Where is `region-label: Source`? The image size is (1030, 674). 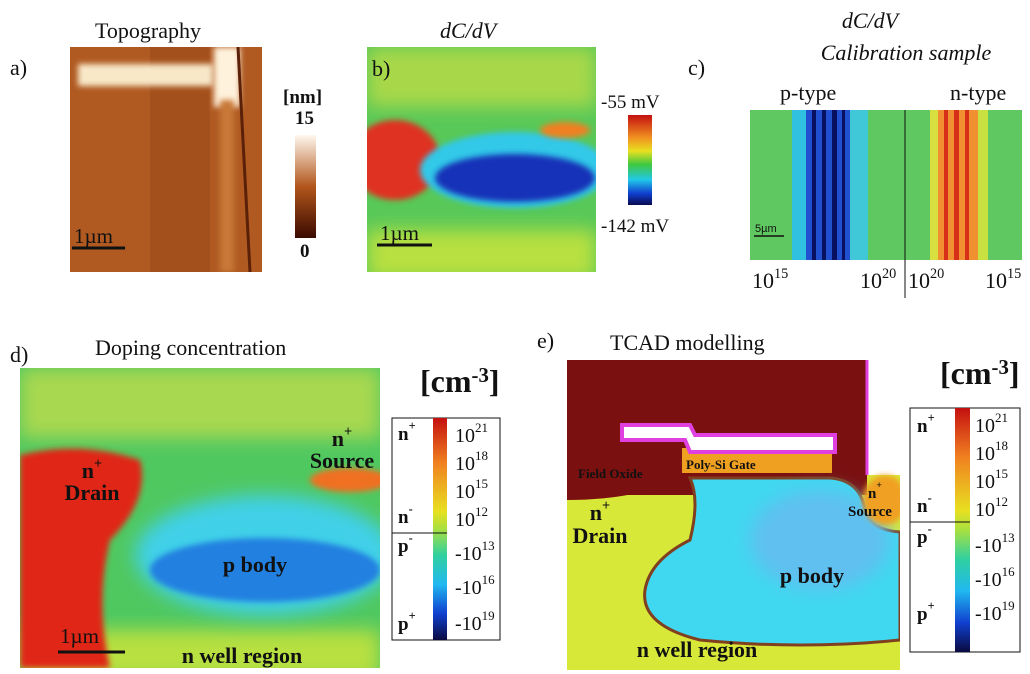 region-label: Source is located at coordinates (342, 460).